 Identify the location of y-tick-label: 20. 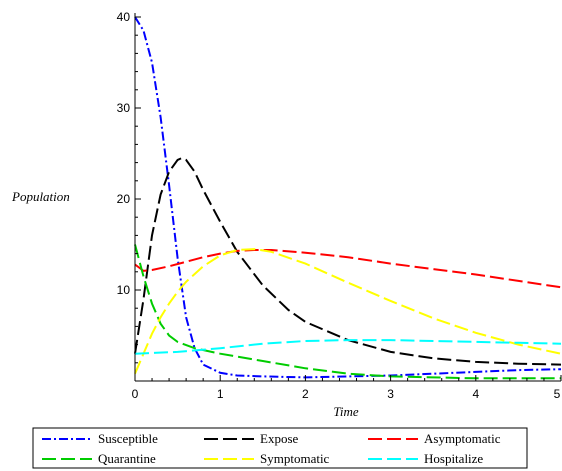
(124, 199).